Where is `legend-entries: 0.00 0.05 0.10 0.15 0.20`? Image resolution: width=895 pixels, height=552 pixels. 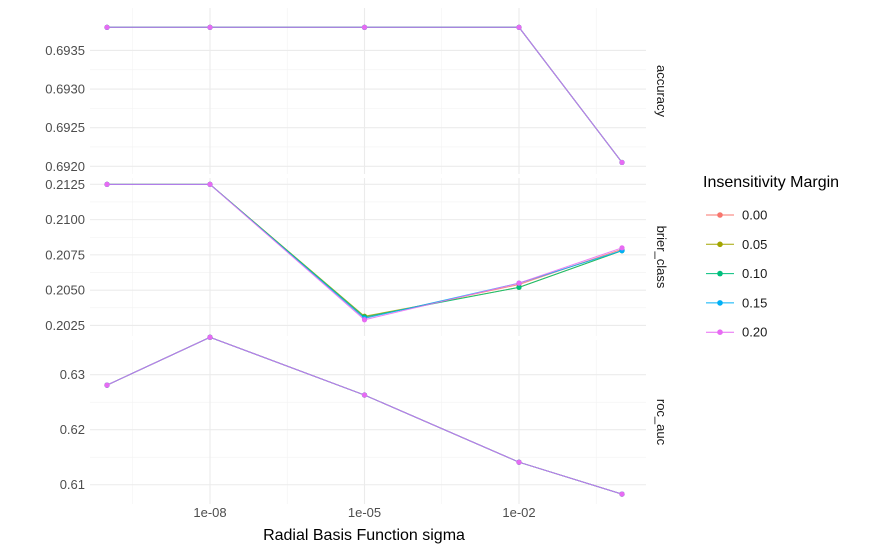
legend-entries: 0.00 0.05 0.10 0.15 0.20 is located at coordinates (736, 274).